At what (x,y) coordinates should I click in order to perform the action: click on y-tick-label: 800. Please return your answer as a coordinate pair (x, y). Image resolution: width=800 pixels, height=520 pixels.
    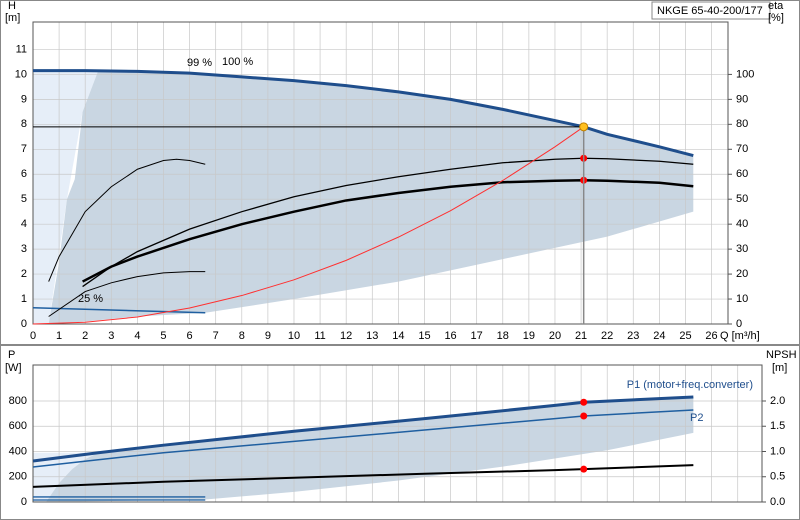
    Looking at the image, I should click on (18, 401).